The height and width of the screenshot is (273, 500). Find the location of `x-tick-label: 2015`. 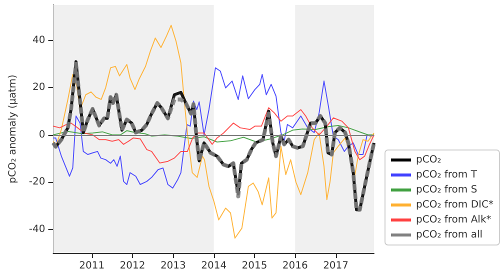

x-tick-label: 2015 is located at coordinates (255, 266).